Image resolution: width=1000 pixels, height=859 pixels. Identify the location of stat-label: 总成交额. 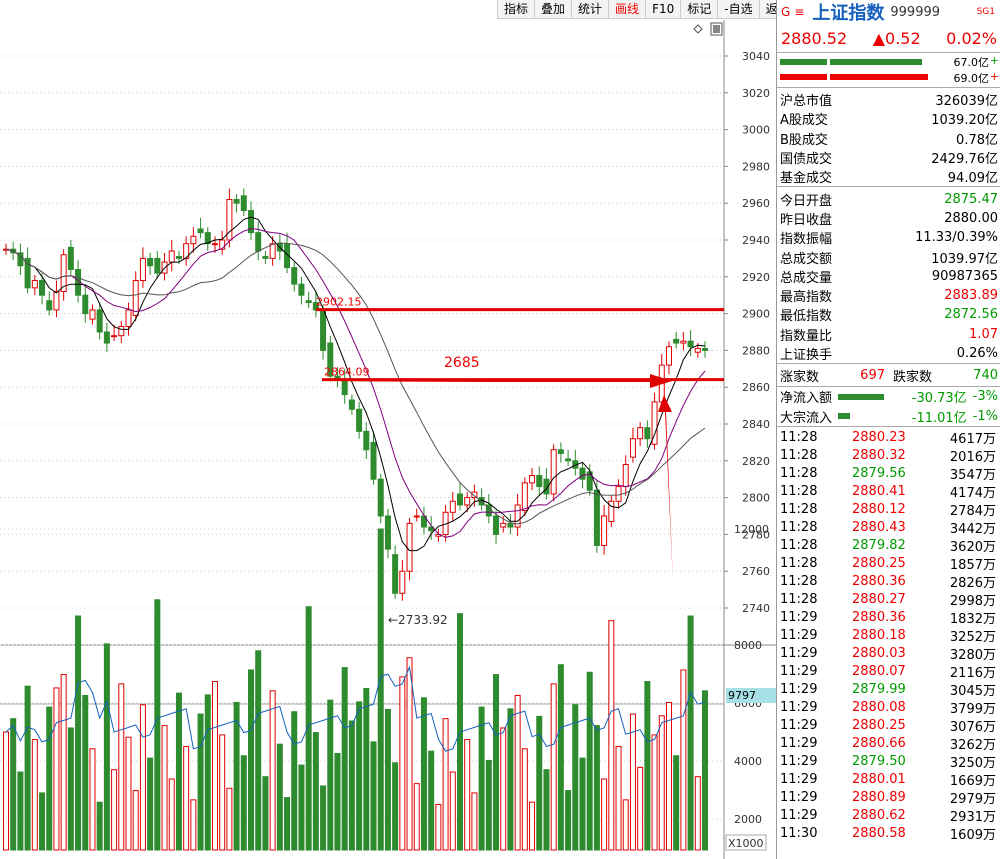
(806, 259).